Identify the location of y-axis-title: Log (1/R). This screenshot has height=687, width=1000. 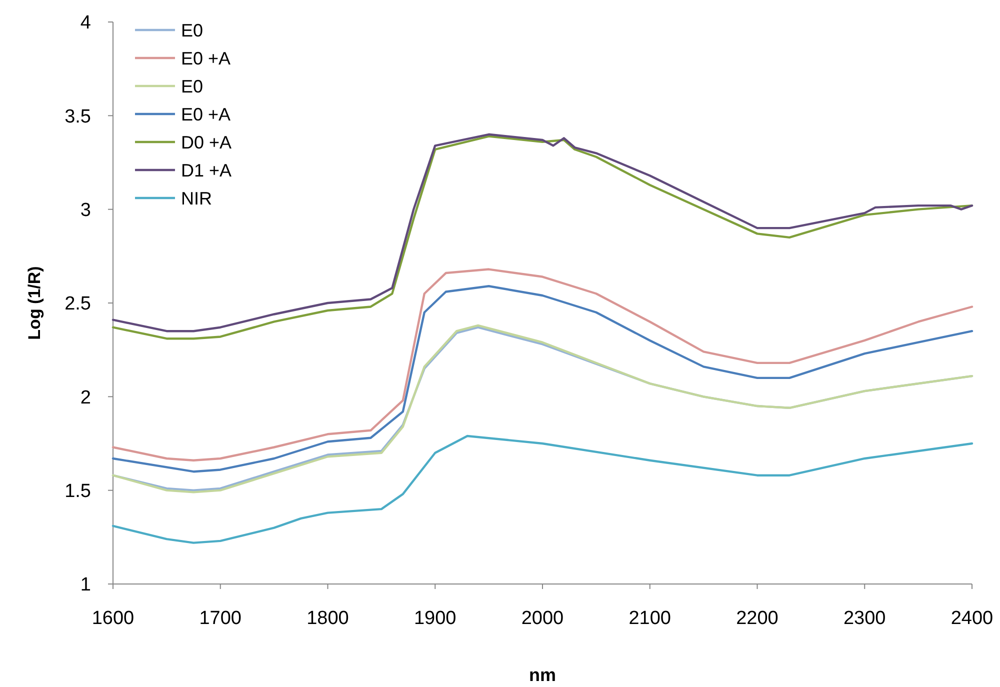
(34, 303).